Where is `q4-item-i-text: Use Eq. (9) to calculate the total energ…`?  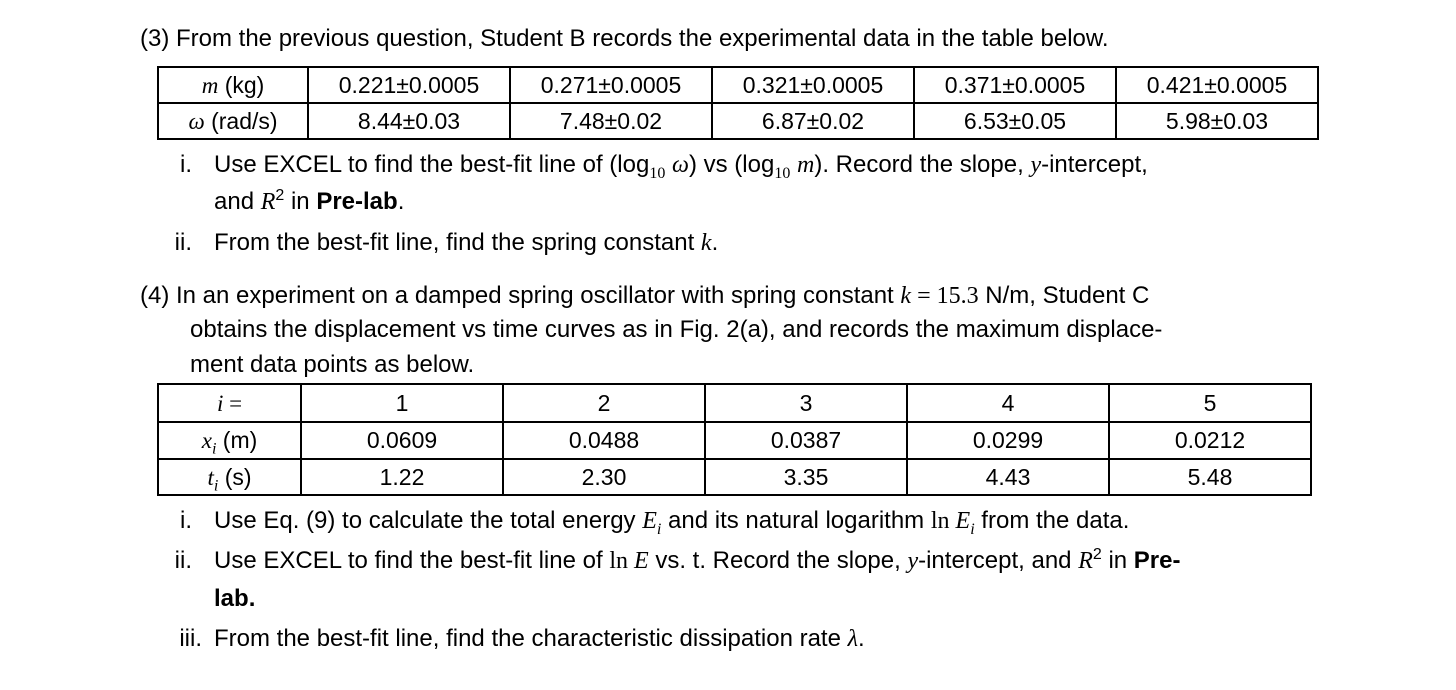
q4-item-i-text: Use Eq. (9) to calculate the total energ… is located at coordinates (672, 522).